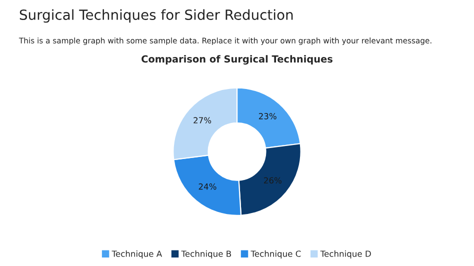 This screenshot has width=474, height=266. What do you see at coordinates (345, 254) in the screenshot?
I see `legend-label: Technique D` at bounding box center [345, 254].